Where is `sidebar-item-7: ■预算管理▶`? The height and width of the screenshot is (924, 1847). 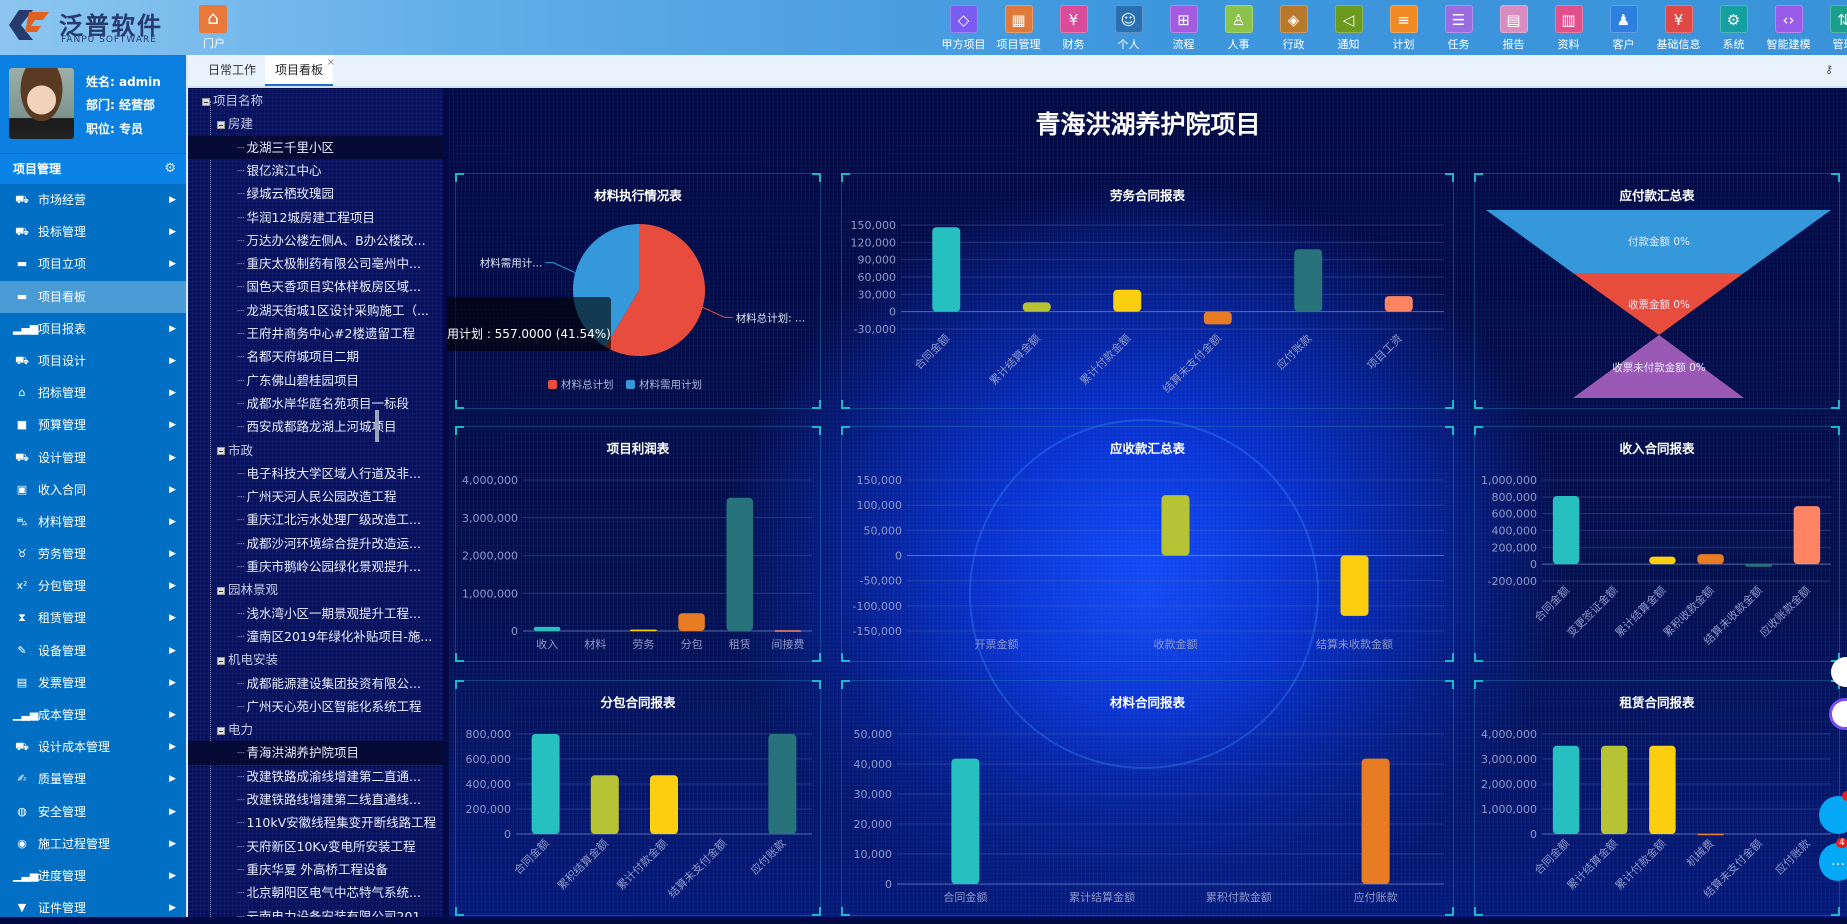
sidebar-item-7: ■预算管理▶ is located at coordinates (93, 425).